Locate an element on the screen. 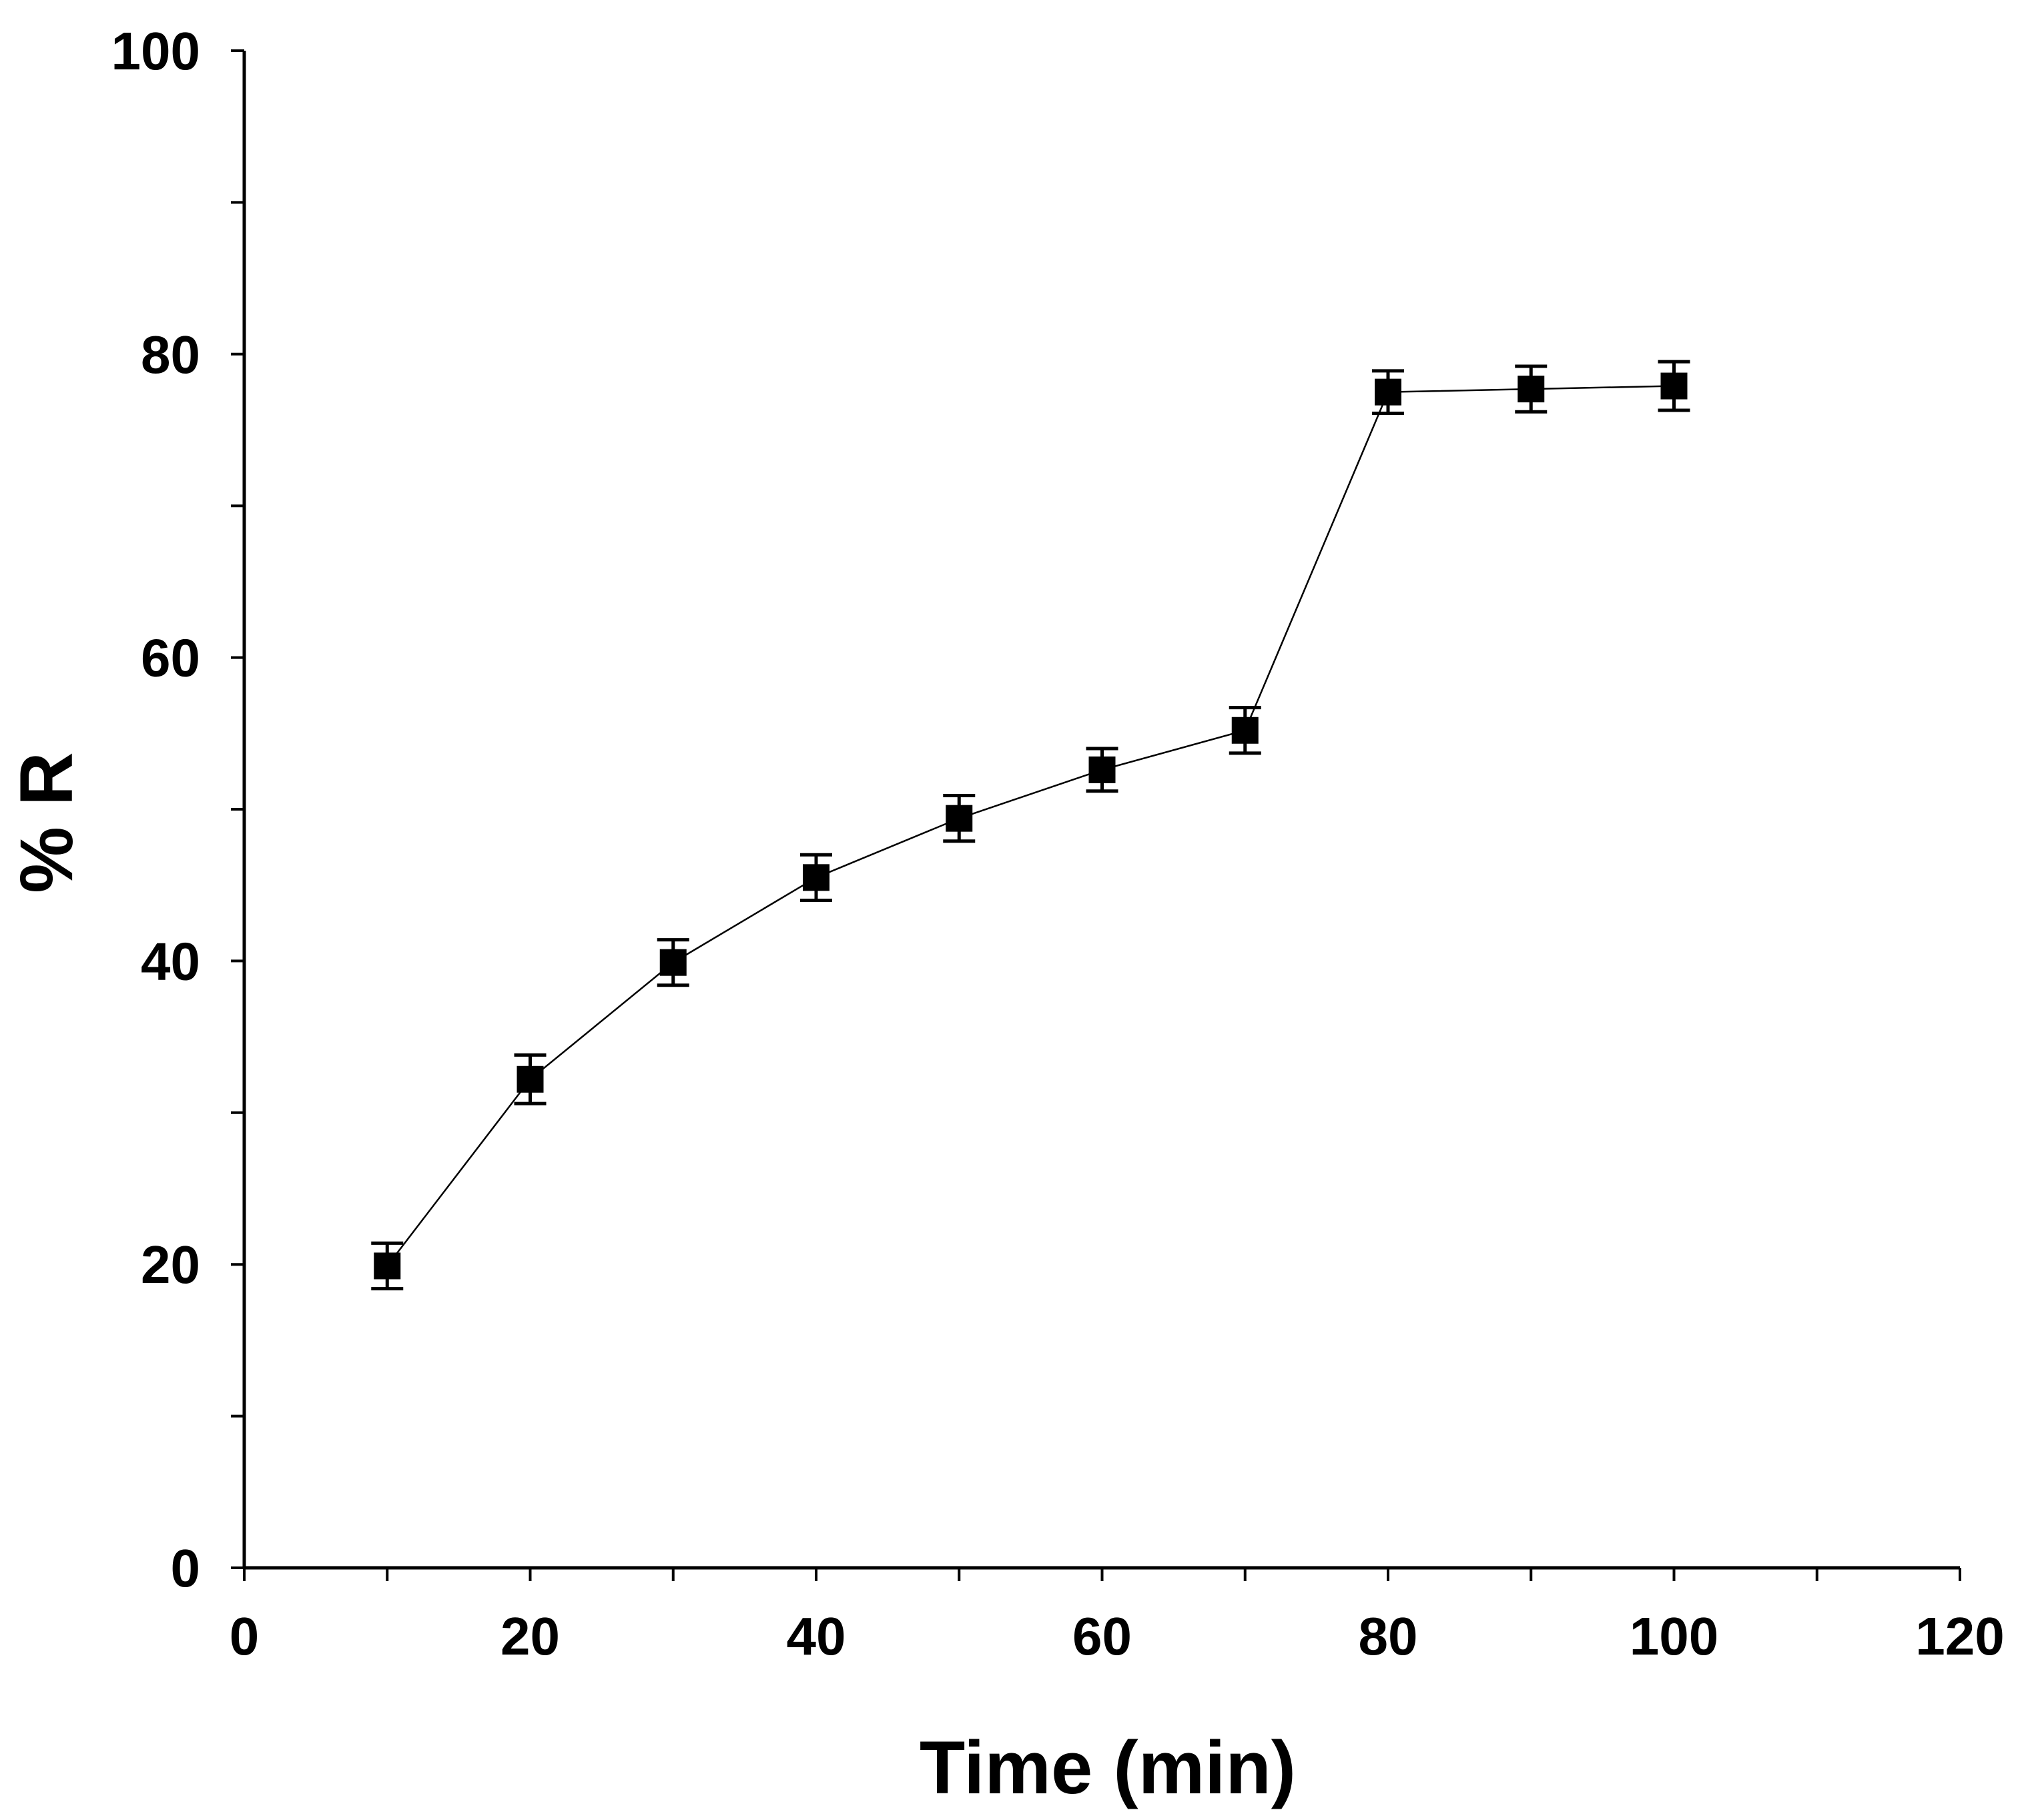 The image size is (2018, 1820). y-tick-label: 80 is located at coordinates (170, 354).